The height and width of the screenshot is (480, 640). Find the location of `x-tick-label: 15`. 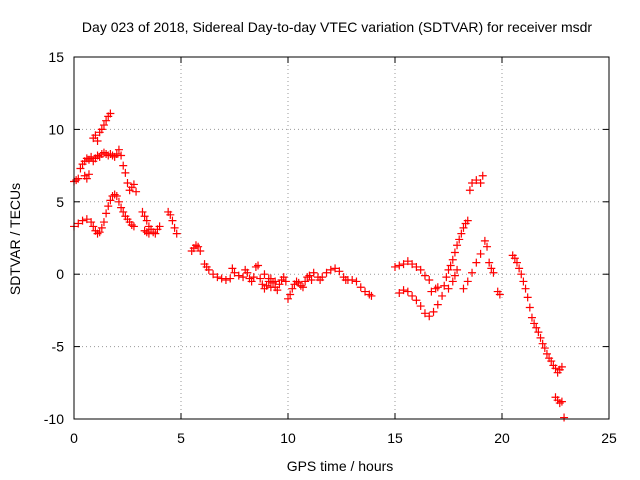

x-tick-label: 15 is located at coordinates (395, 438).